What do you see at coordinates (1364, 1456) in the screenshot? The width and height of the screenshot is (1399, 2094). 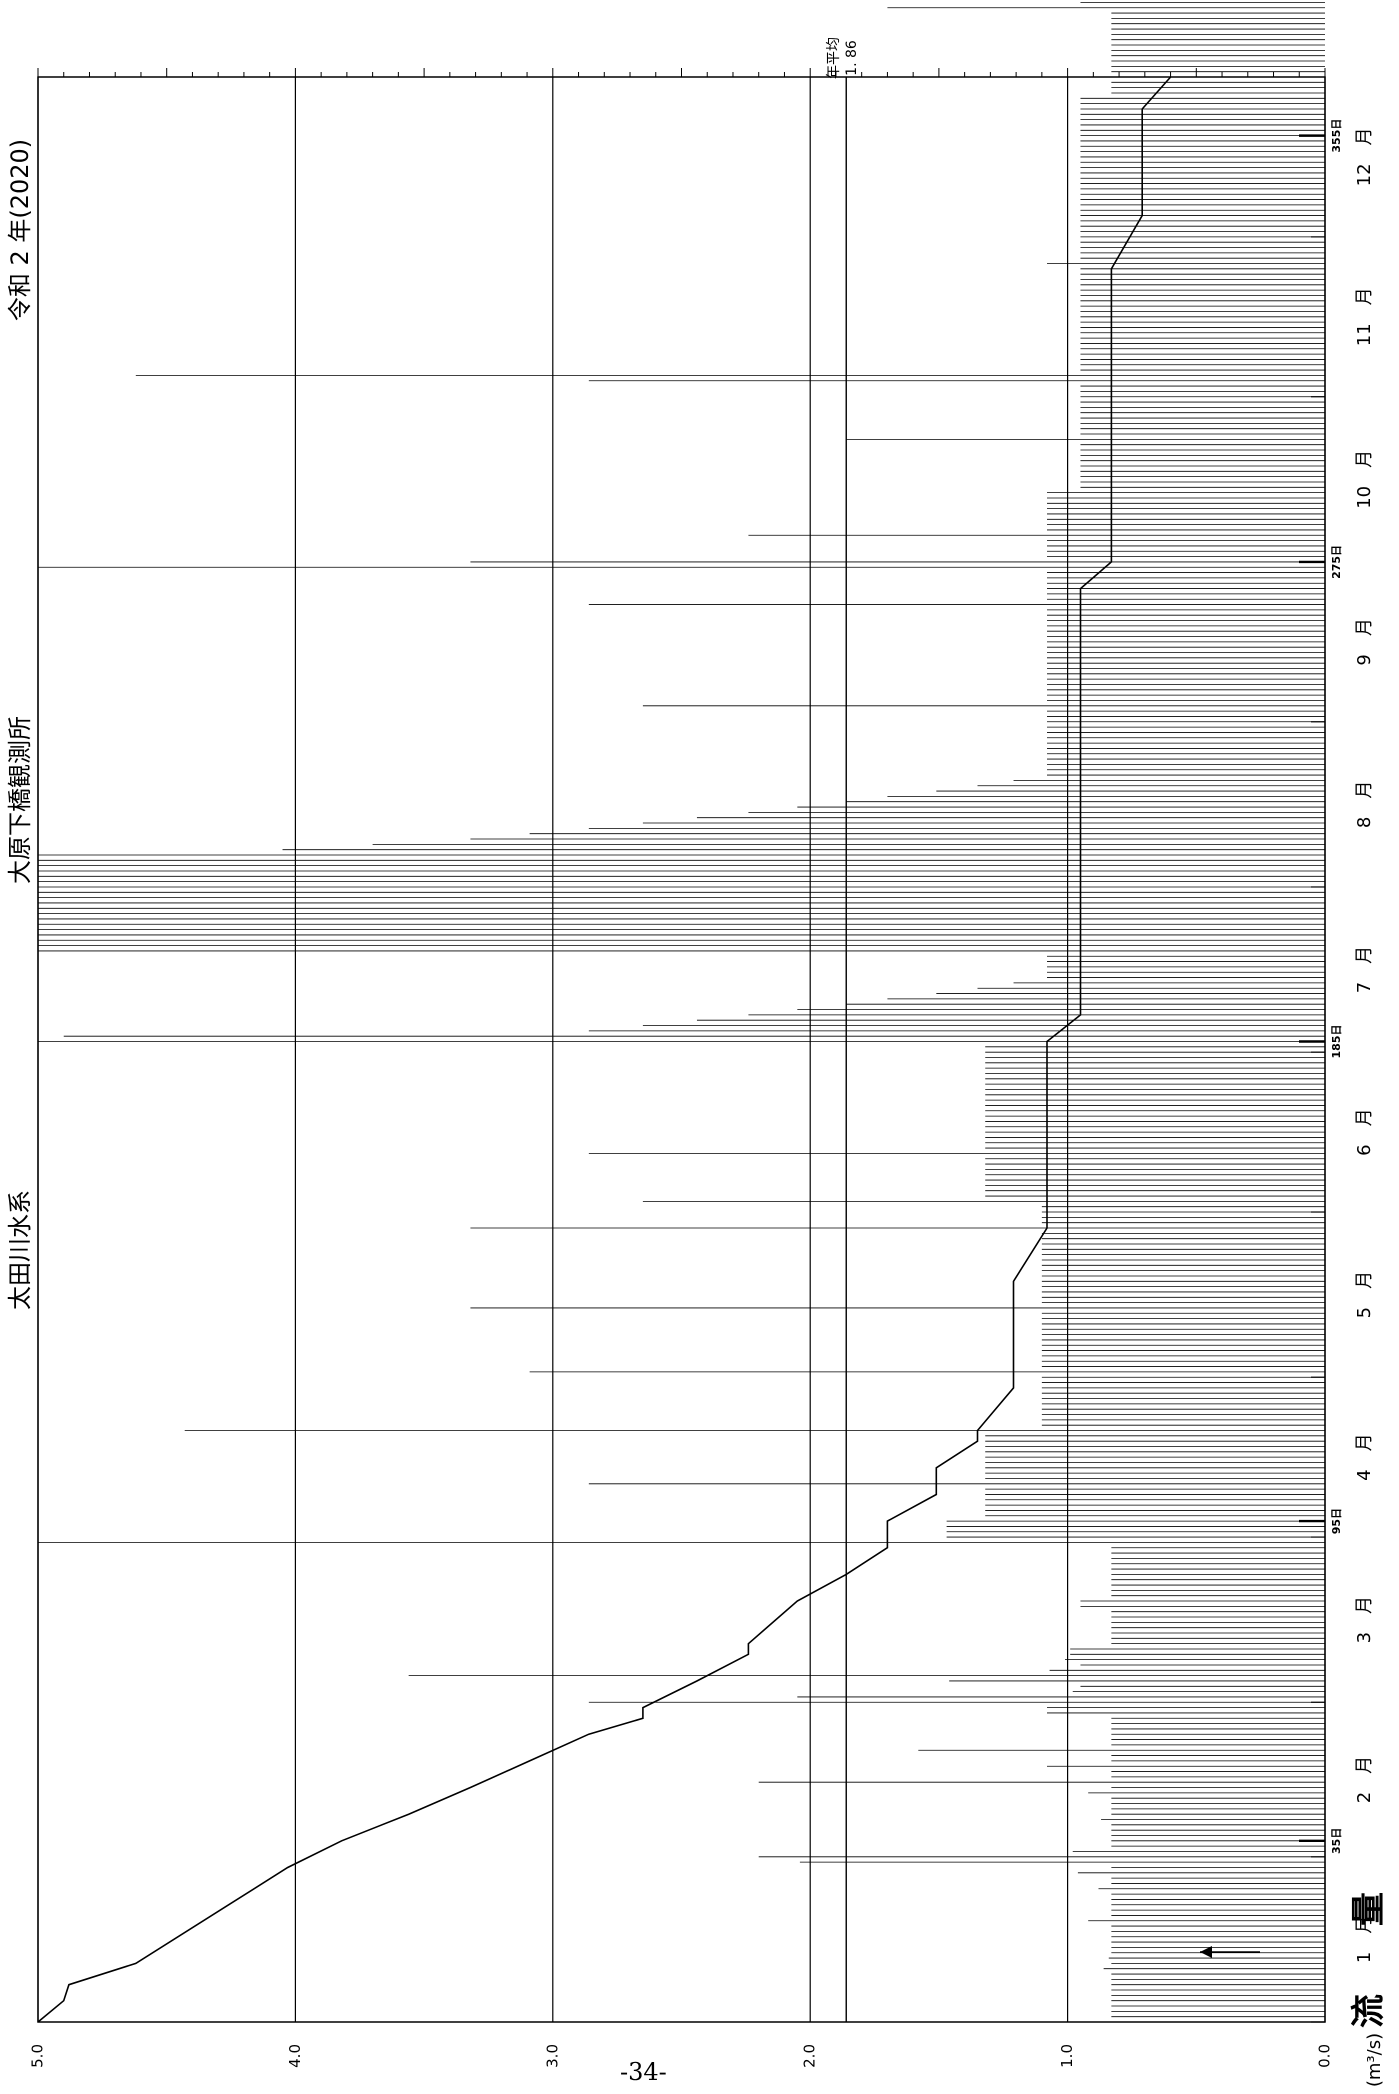 I see `month-label: 4 月` at bounding box center [1364, 1456].